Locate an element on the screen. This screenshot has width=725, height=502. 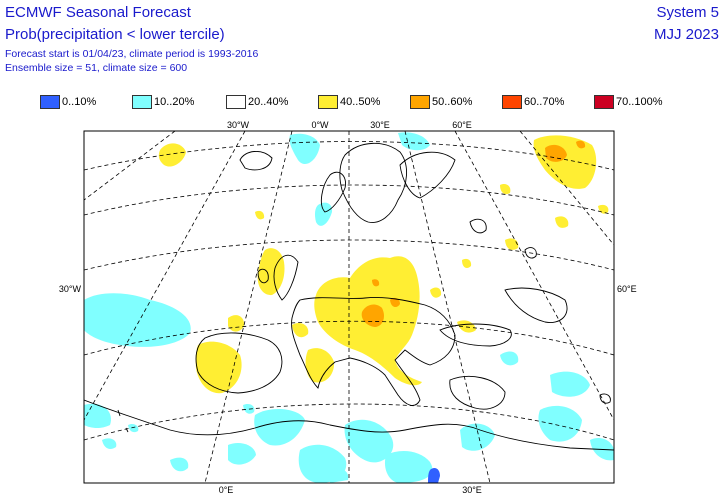
legend-item: 20..40% is located at coordinates (257, 102).